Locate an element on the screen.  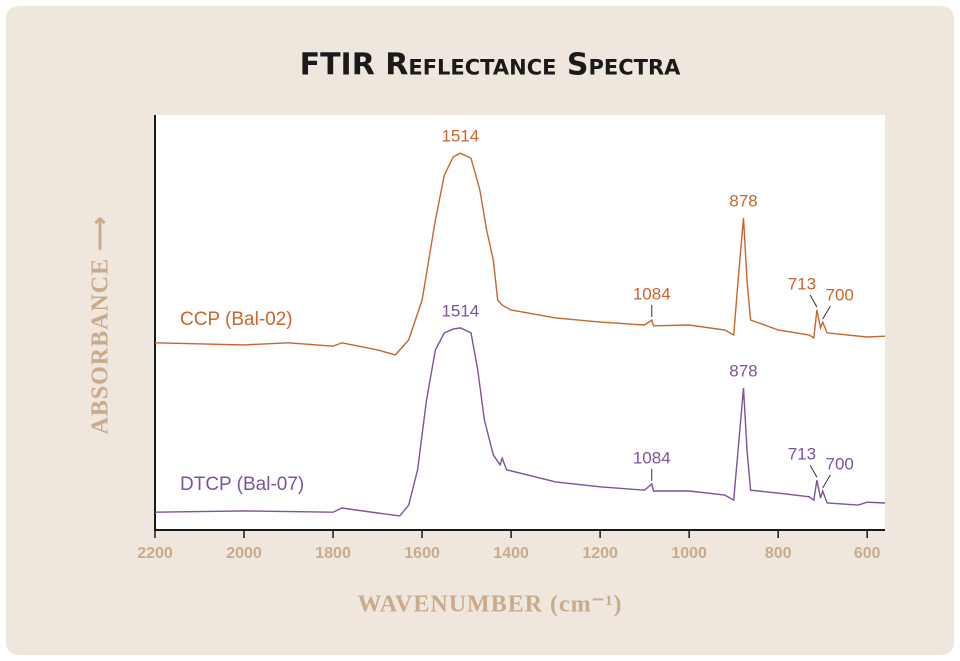
x-tick-label: 2000 is located at coordinates (244, 553).